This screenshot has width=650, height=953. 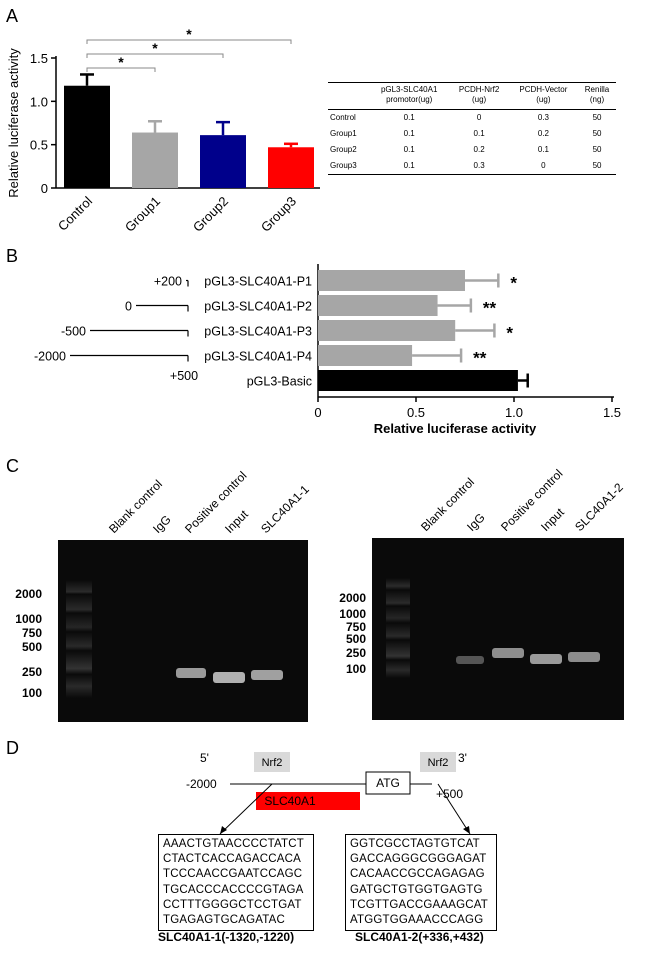 What do you see at coordinates (352, 598) in the screenshot?
I see `marker-label: 2000` at bounding box center [352, 598].